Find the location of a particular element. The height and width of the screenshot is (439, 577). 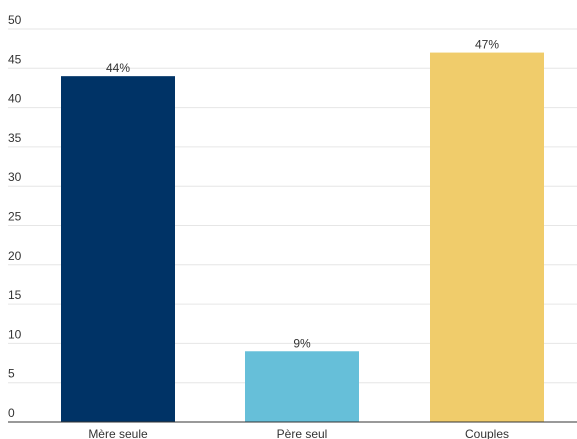

x-axis-category-labels: Mère seule Père seul Couples is located at coordinates (298, 433).